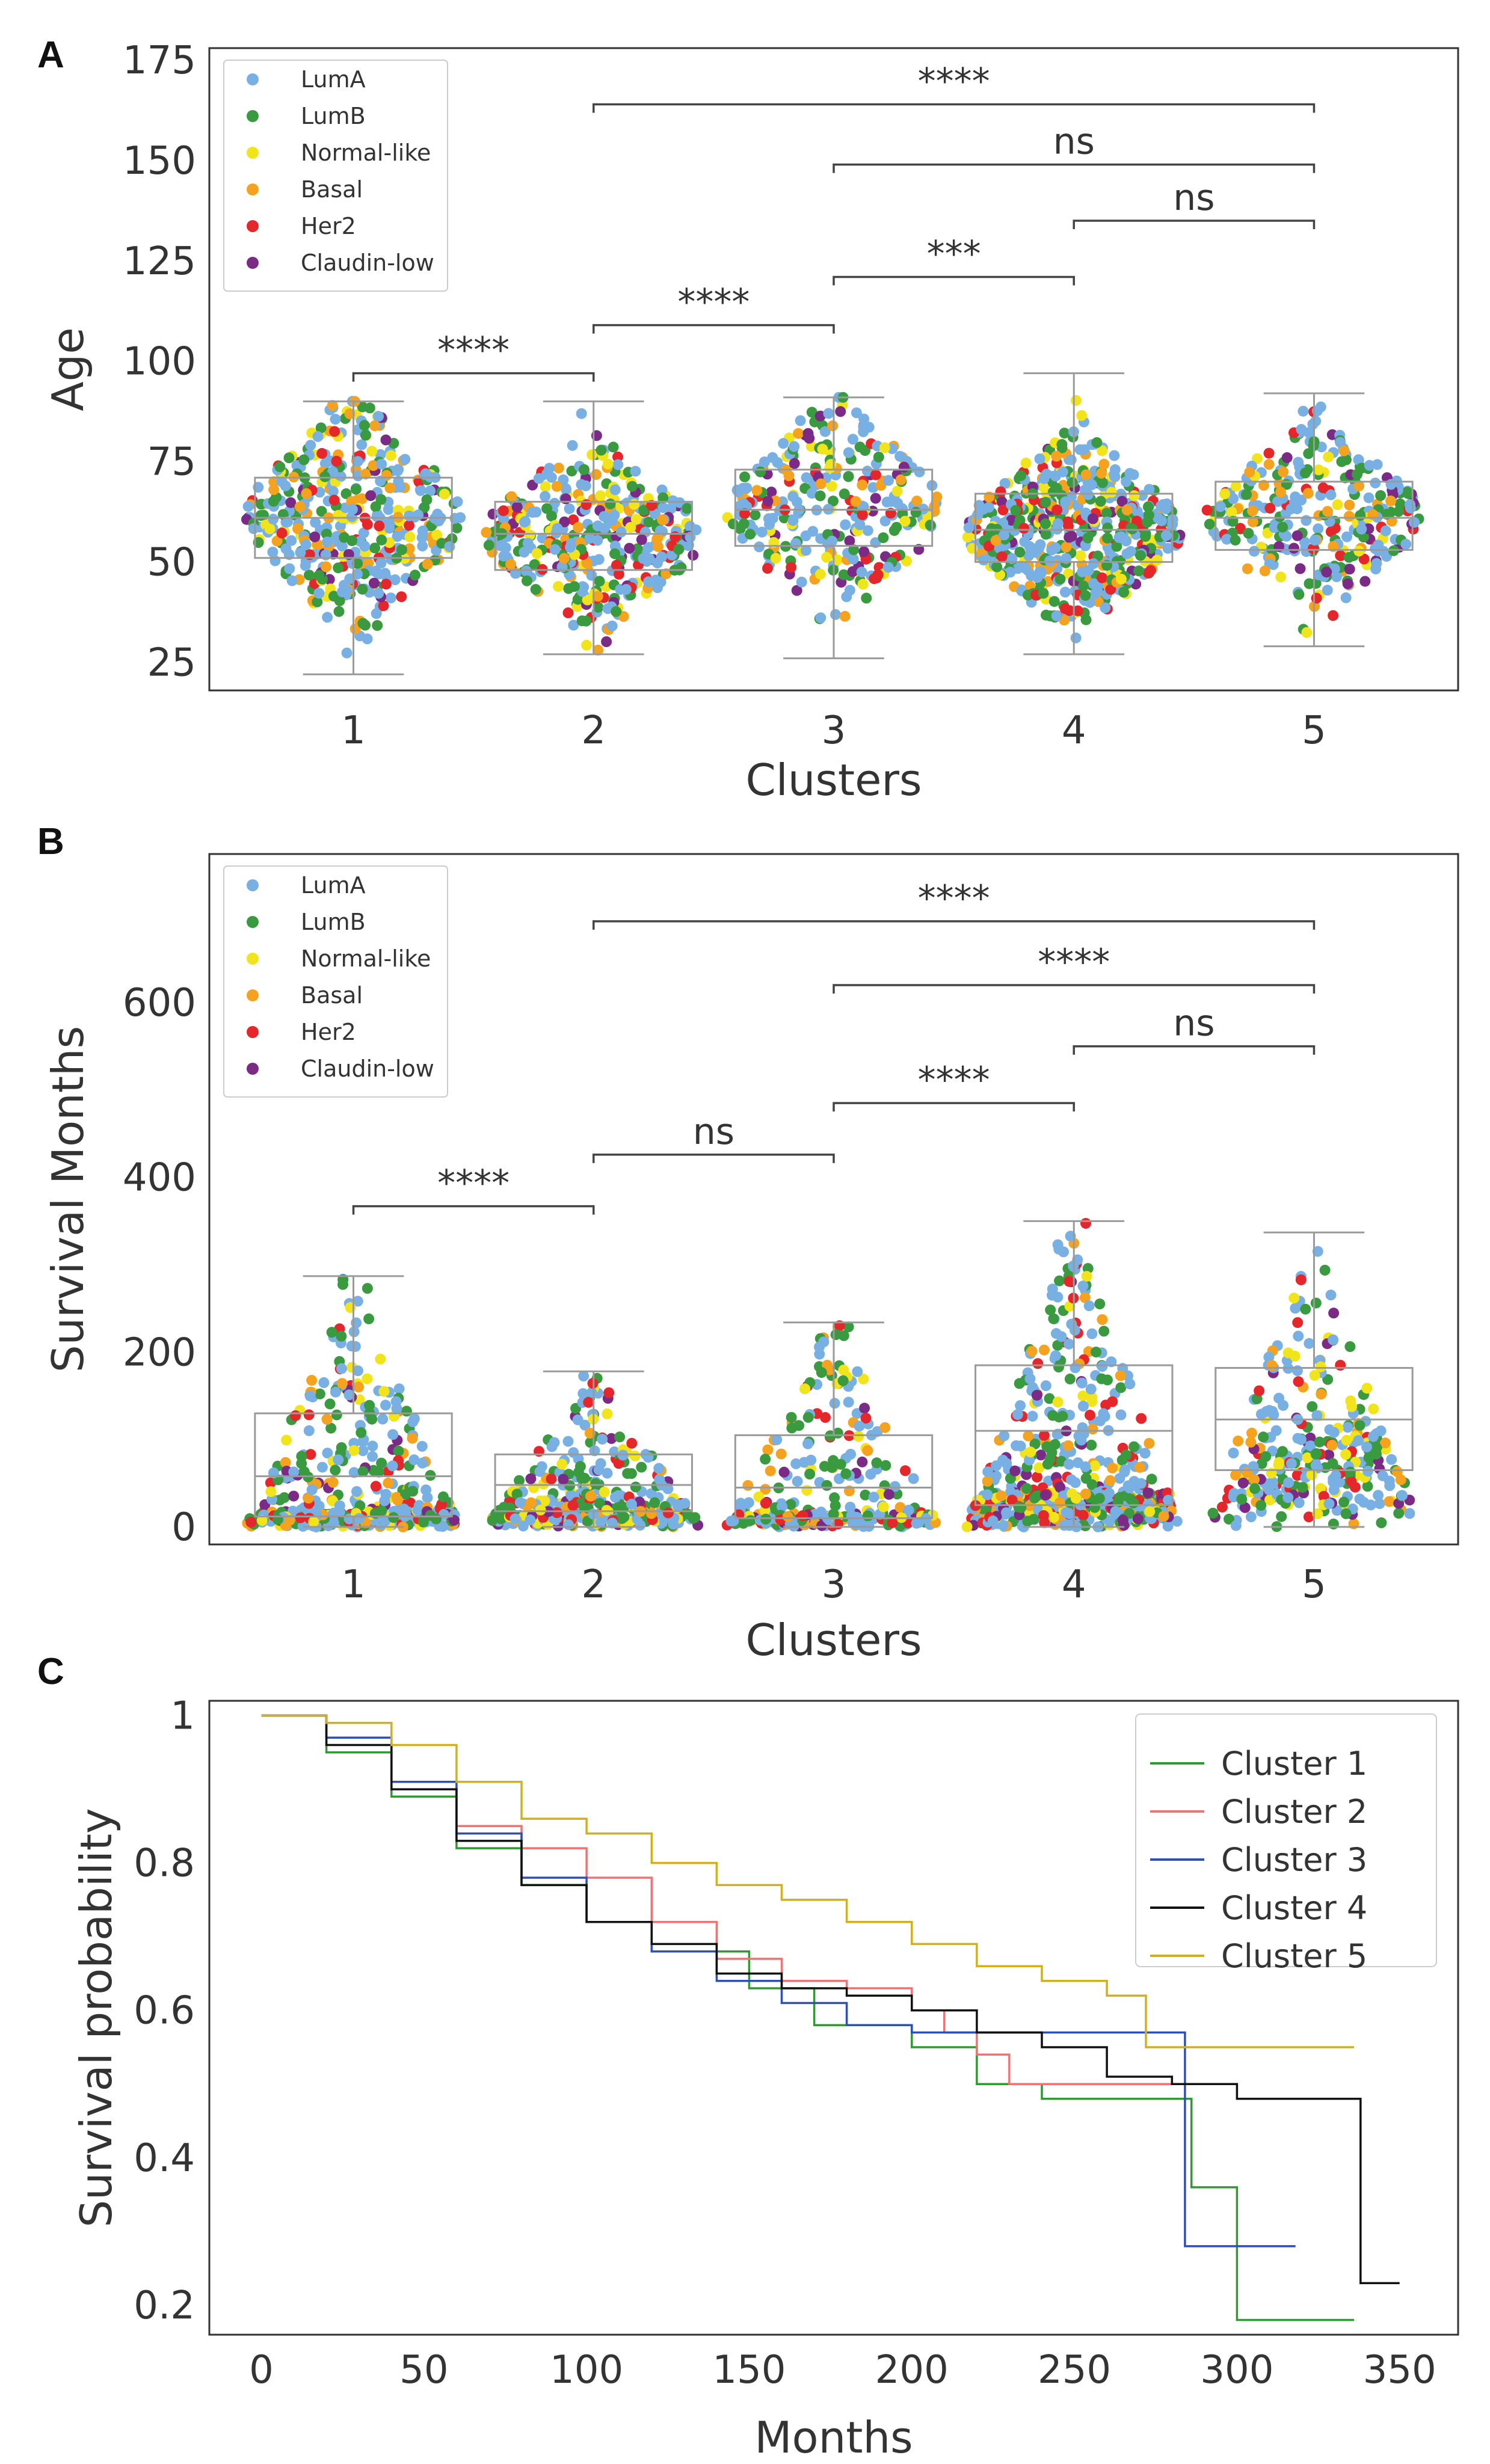 The image size is (1490, 2464). Describe the element at coordinates (97, 2017) in the screenshot. I see `panel-c-y-axis-title: Survival probability` at that location.